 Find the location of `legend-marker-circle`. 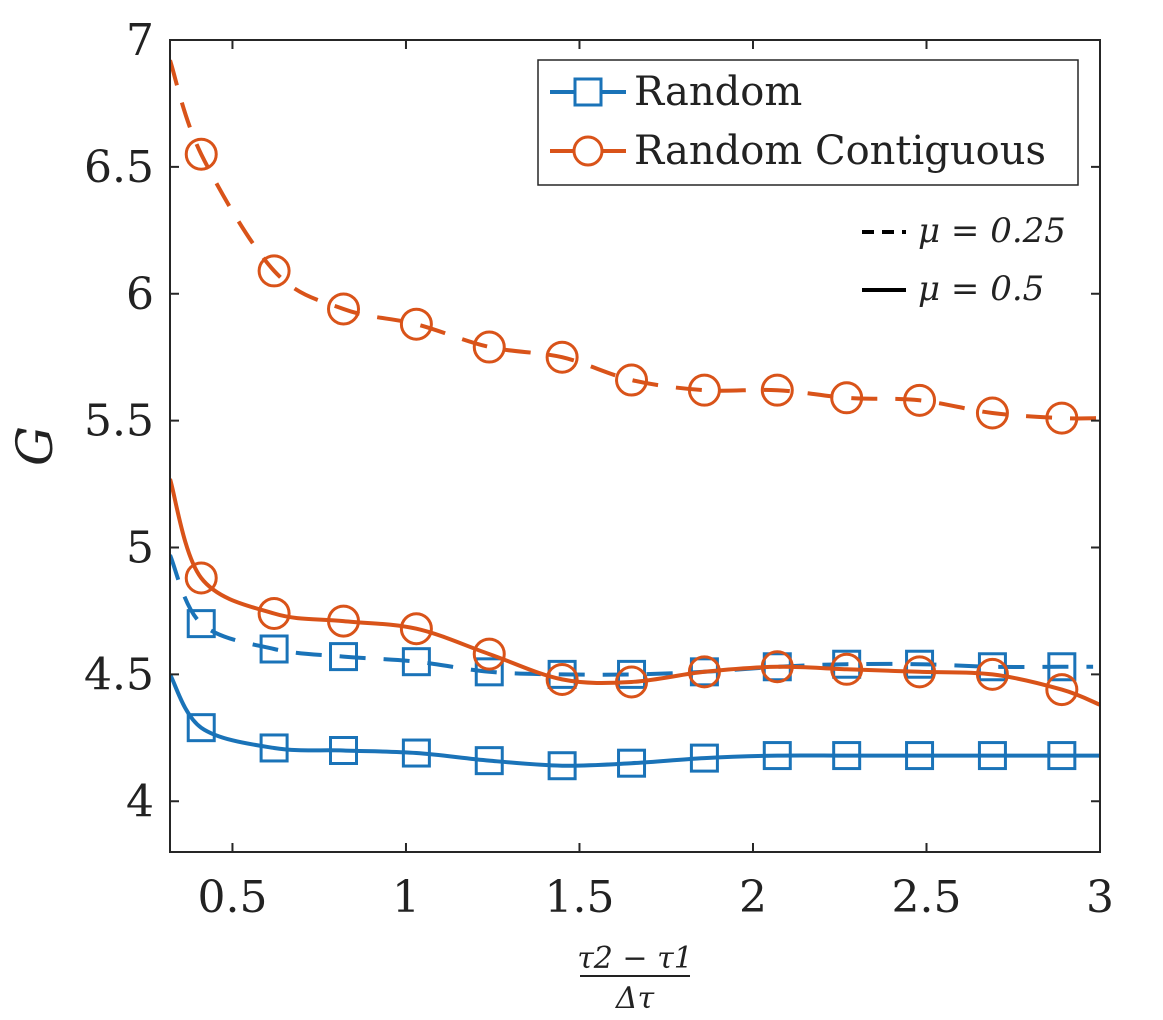

legend-marker-circle is located at coordinates (588, 151).